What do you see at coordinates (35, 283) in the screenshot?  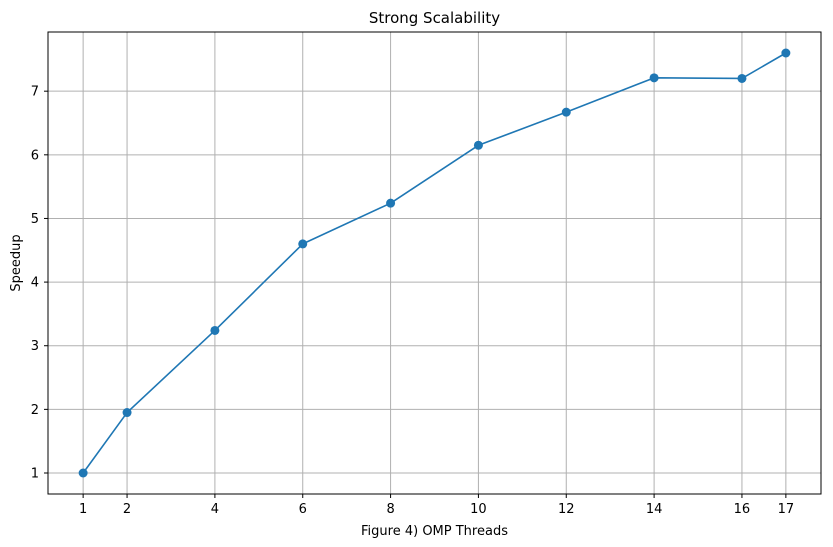 I see `y-tick-label: 4` at bounding box center [35, 283].